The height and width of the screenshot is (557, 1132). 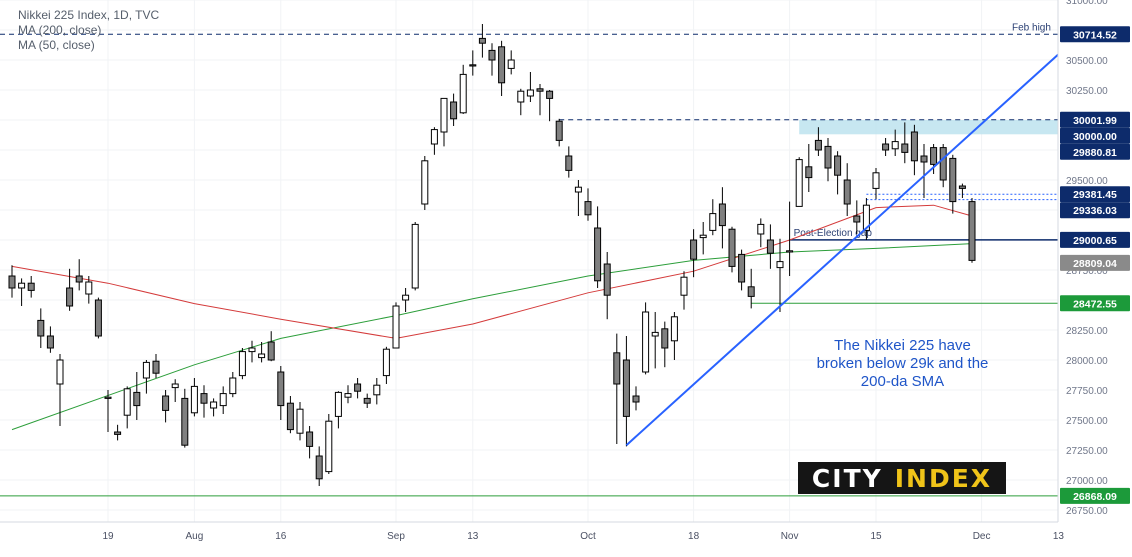 I want to click on price-label: 28809.04, so click(x=1095, y=262).